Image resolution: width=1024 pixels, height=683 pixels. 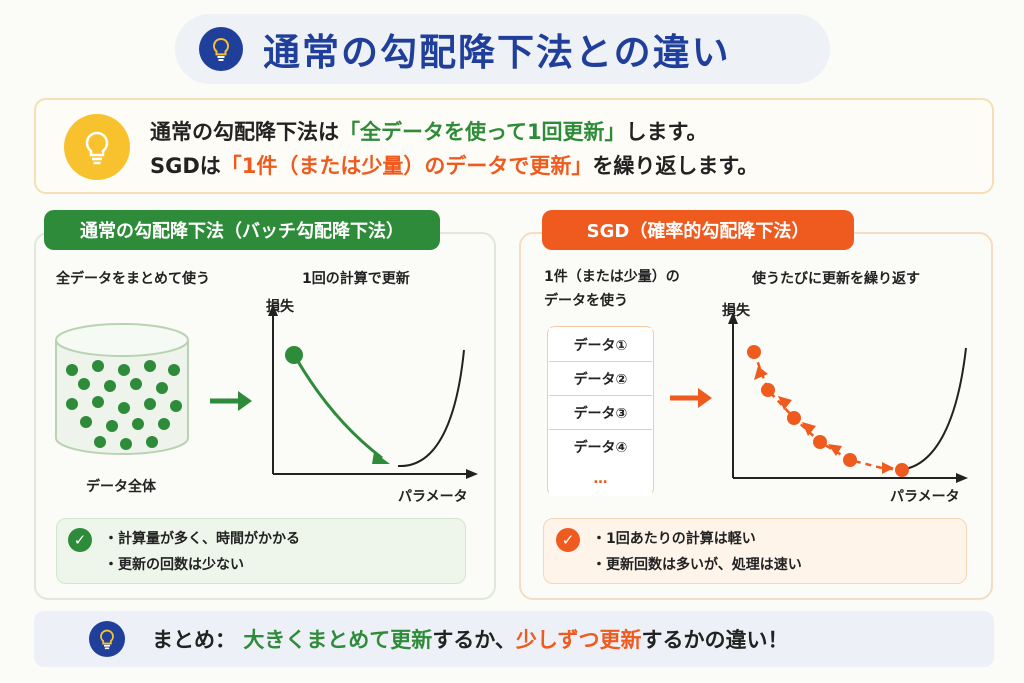 I want to click on batch-caption-right: 1回の計算で更新, so click(x=356, y=279).